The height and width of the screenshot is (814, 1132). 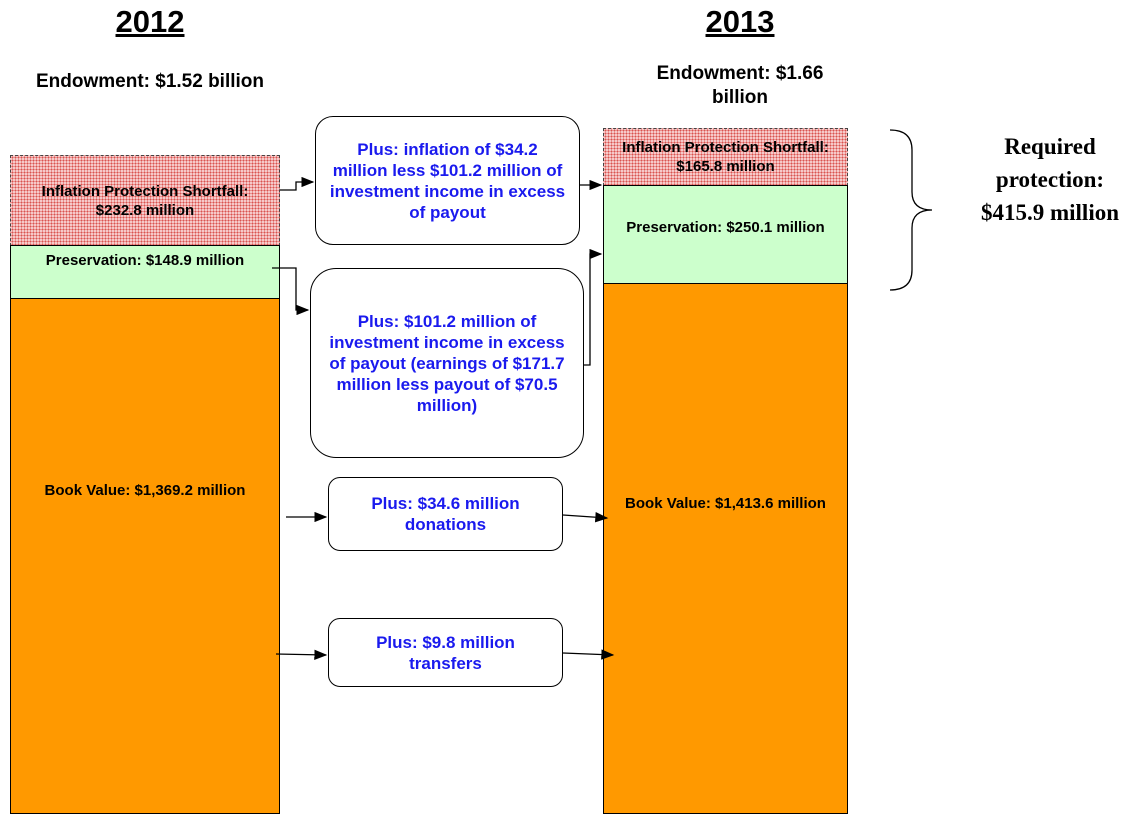 What do you see at coordinates (445, 652) in the screenshot?
I see `flow-box: Plus: $9.8 million transfers` at bounding box center [445, 652].